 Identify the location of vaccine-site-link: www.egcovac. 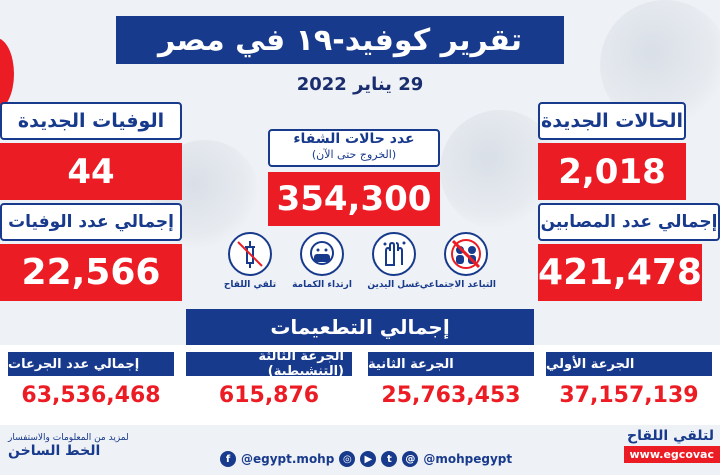
(671, 454).